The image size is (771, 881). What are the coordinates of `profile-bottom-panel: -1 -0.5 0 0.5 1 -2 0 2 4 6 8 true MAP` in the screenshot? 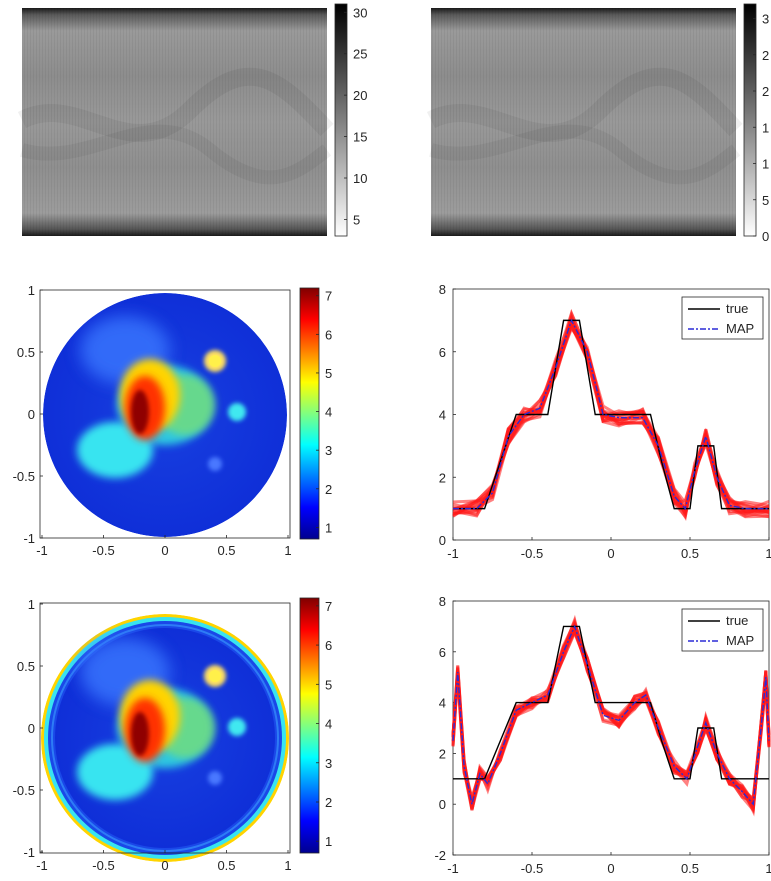 It's located at (602, 735).